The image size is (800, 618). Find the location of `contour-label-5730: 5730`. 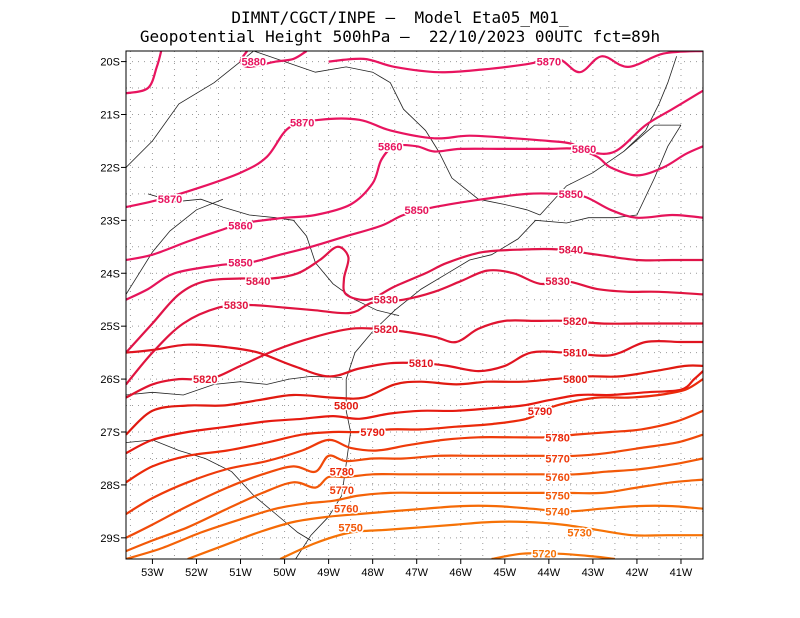

contour-label-5730: 5730 is located at coordinates (579, 534).